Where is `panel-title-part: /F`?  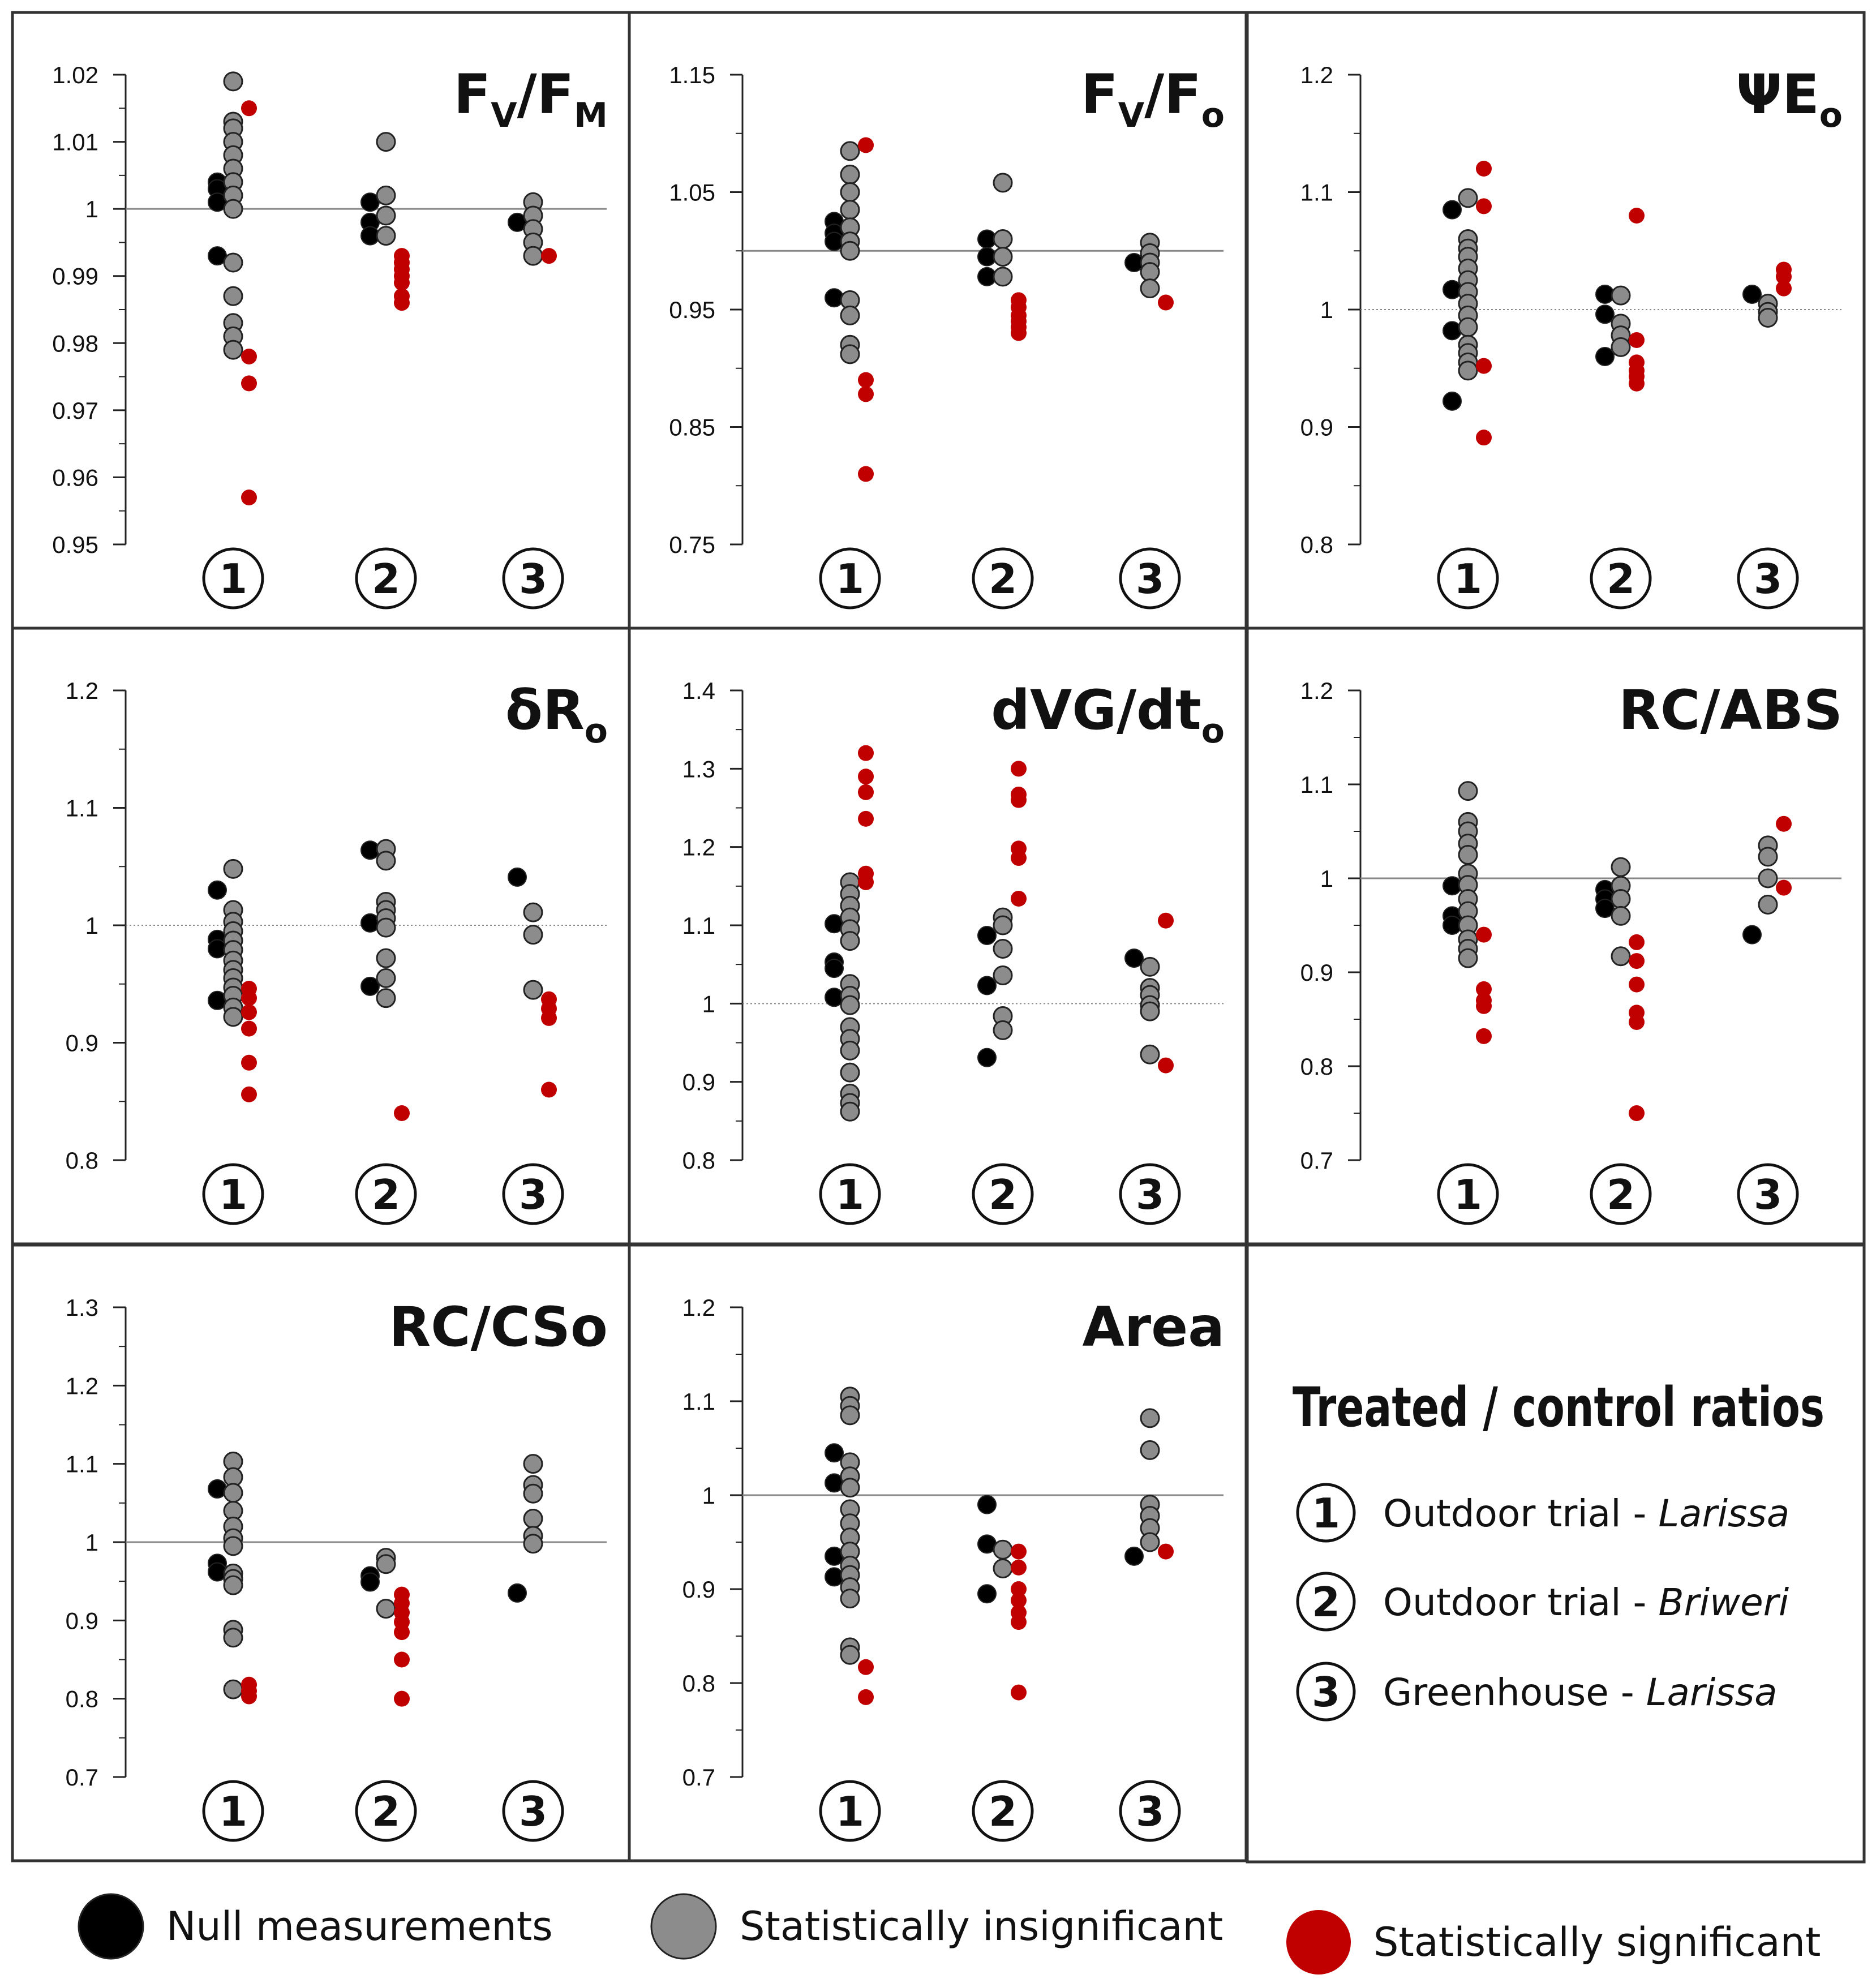
panel-title-part: /F is located at coordinates (1172, 94).